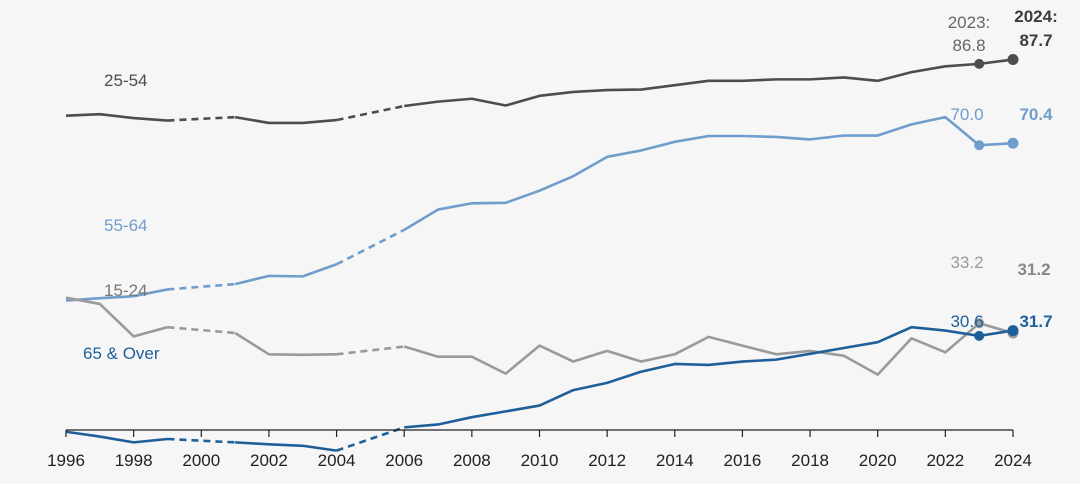 The height and width of the screenshot is (484, 1080). What do you see at coordinates (1013, 331) in the screenshot?
I see `series-65-over-point-2024` at bounding box center [1013, 331].